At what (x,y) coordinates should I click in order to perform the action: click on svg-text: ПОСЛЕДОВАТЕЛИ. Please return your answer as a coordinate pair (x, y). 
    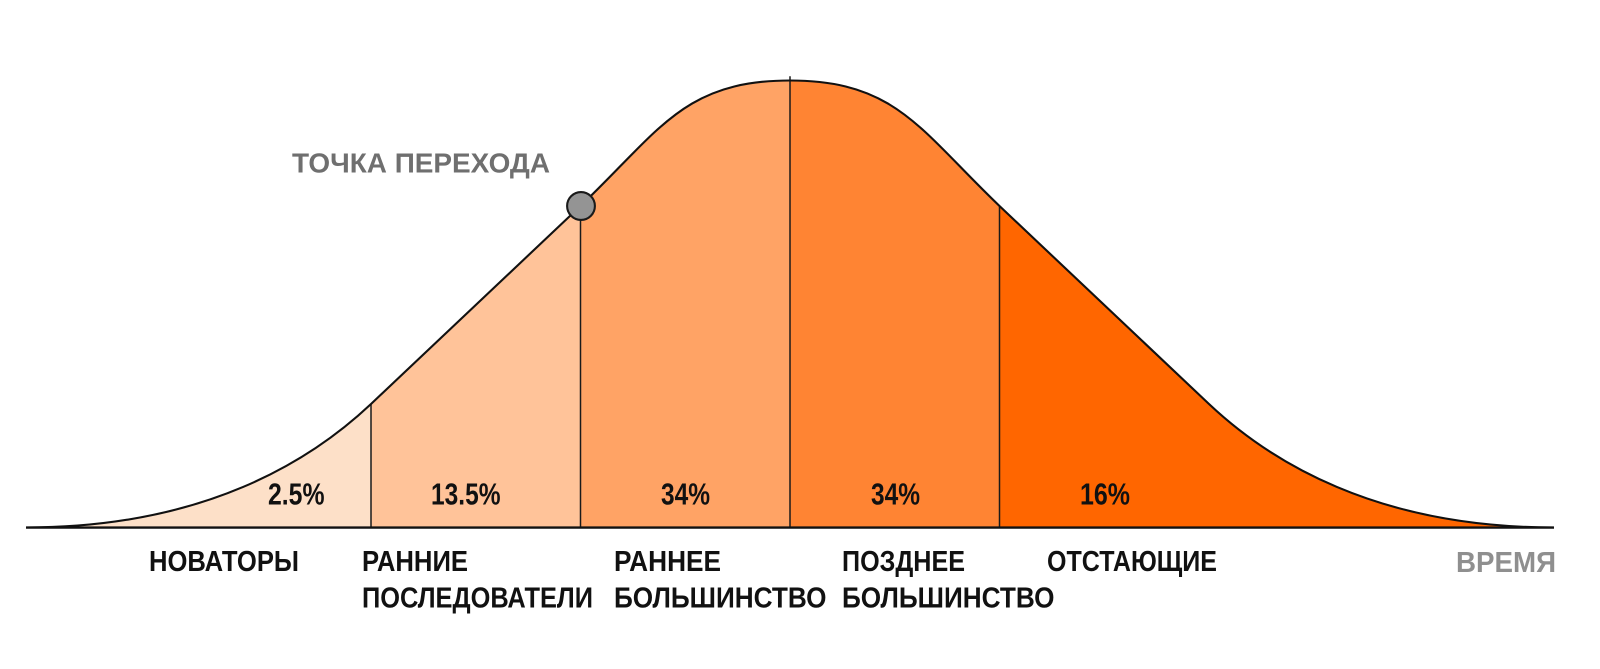
    Looking at the image, I should click on (477, 598).